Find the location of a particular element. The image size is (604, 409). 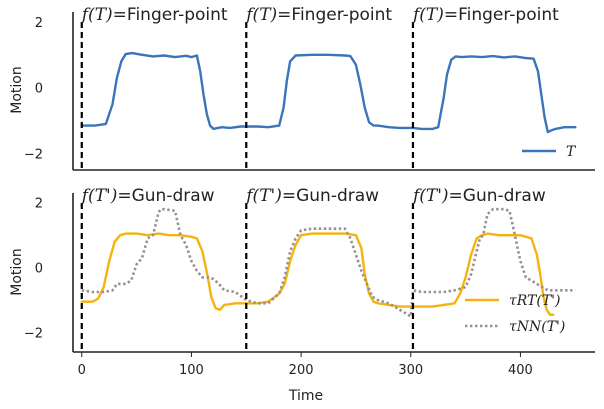

x-axis-label: Time is located at coordinates (305, 396).